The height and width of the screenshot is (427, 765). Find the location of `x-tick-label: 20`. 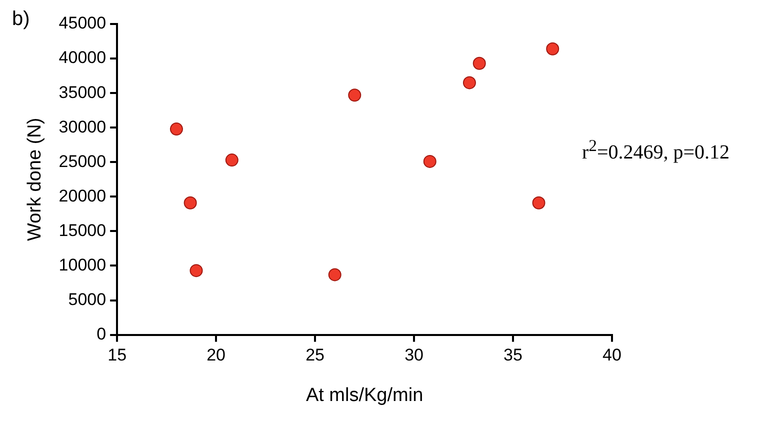

x-tick-label: 20 is located at coordinates (216, 355).